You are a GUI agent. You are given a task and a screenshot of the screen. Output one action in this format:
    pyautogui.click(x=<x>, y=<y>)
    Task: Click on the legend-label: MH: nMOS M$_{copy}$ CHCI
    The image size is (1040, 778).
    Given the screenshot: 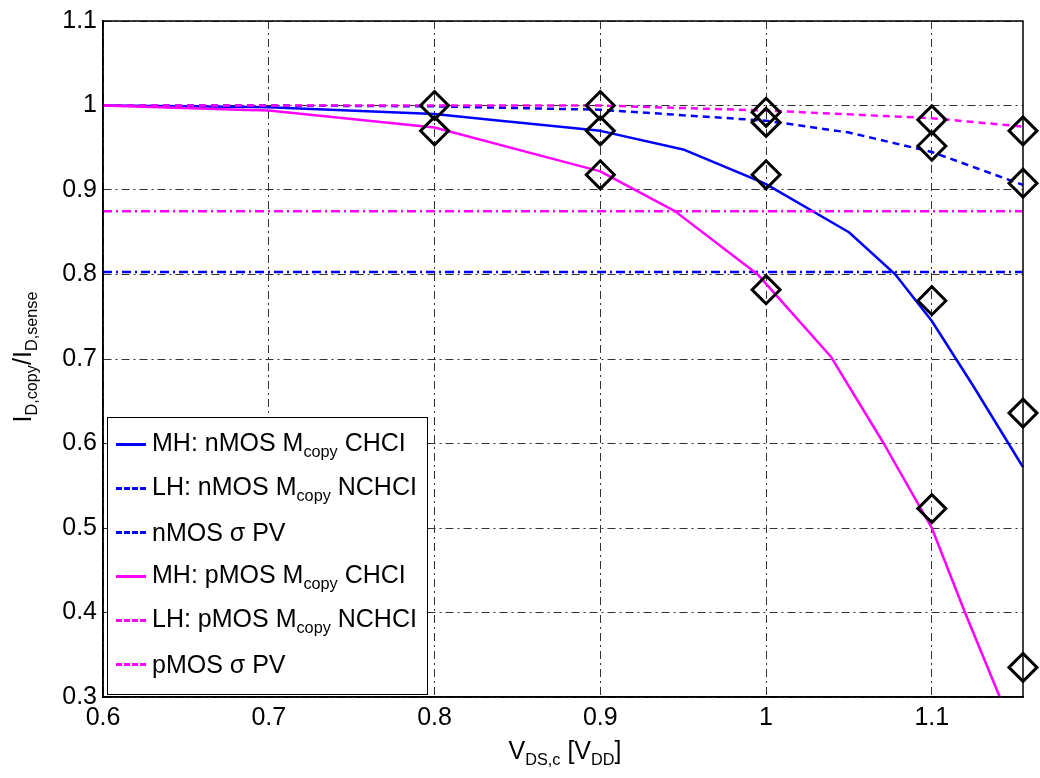 What is the action you would take?
    pyautogui.click(x=279, y=444)
    